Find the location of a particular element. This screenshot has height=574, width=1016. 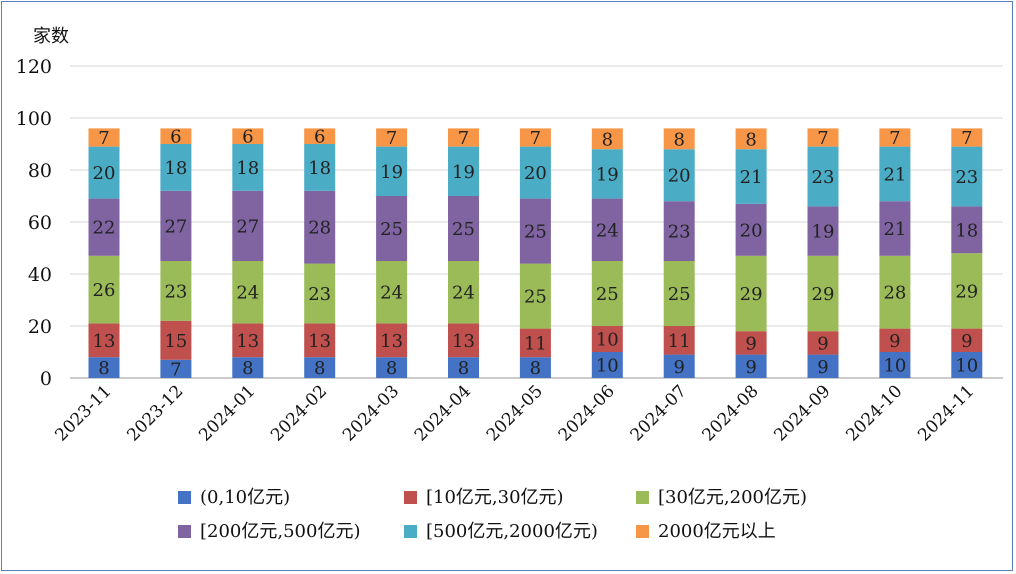

data-label: 21 is located at coordinates (894, 174).